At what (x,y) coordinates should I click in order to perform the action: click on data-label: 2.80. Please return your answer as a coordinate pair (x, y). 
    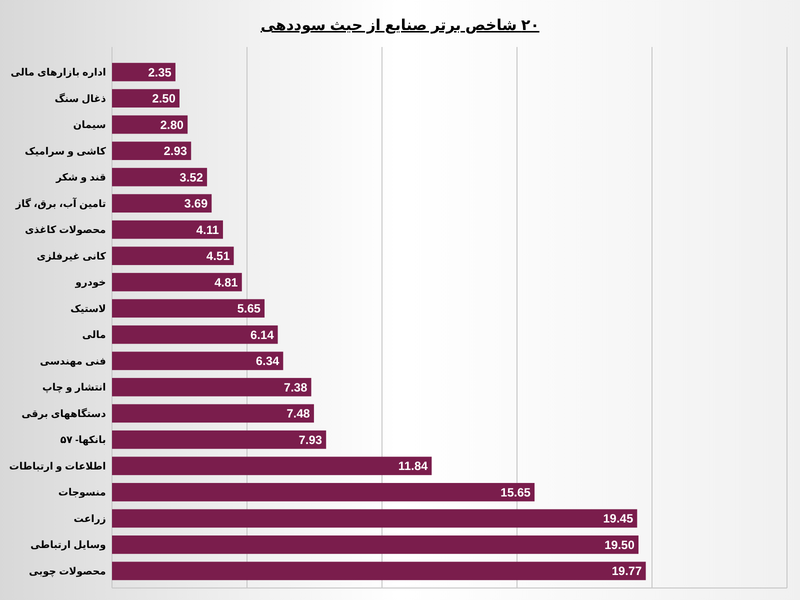
    Looking at the image, I should click on (172, 125).